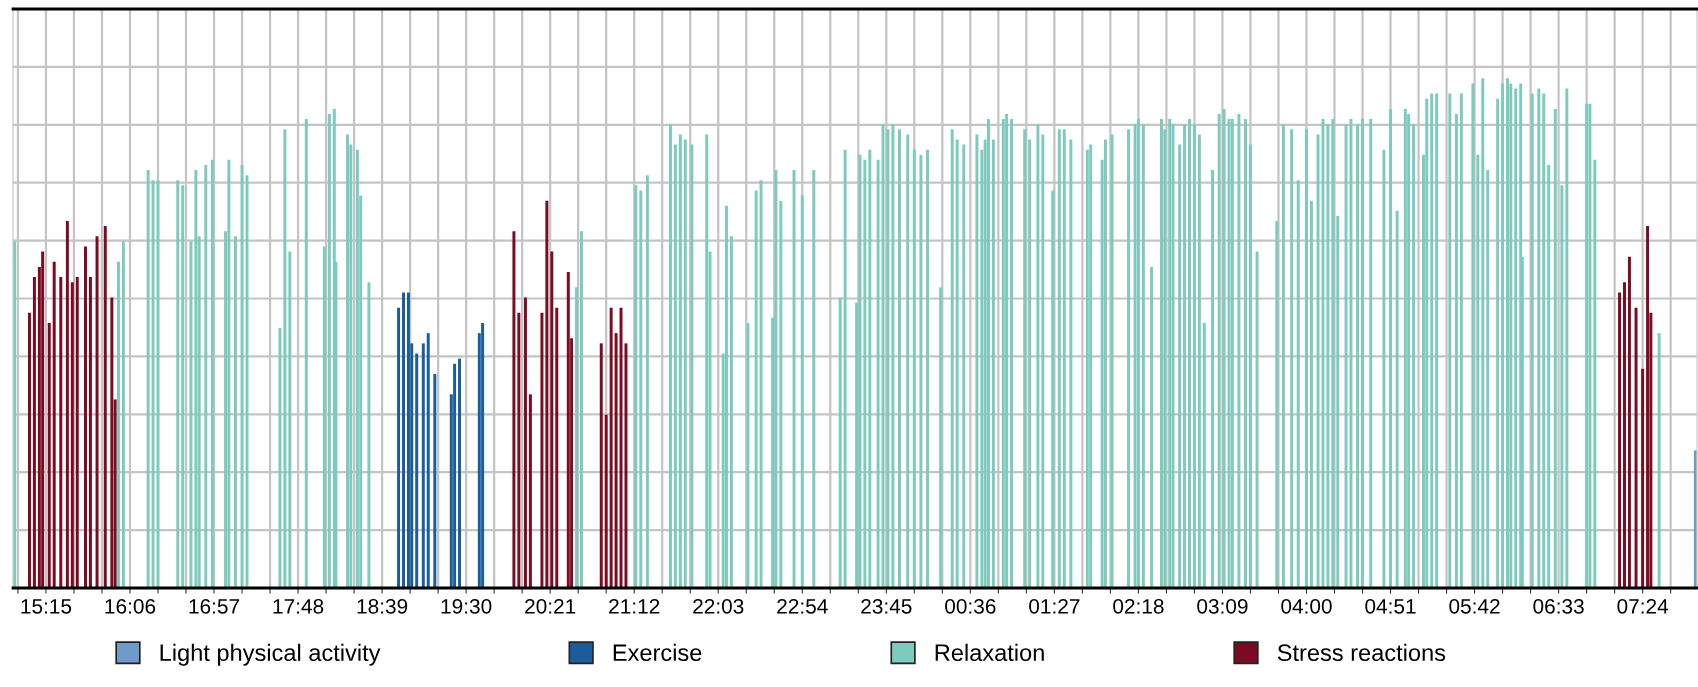 The height and width of the screenshot is (687, 1698). I want to click on x-tick-label: 01:27, so click(1054, 606).